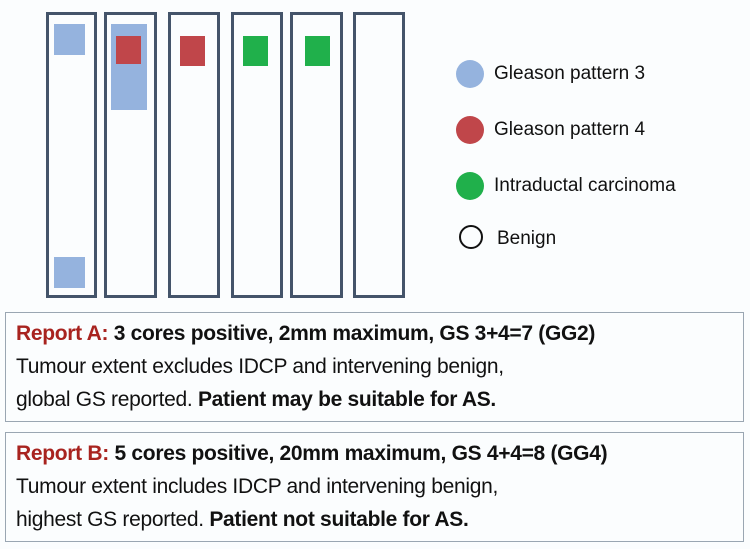 The width and height of the screenshot is (750, 549). What do you see at coordinates (339, 519) in the screenshot?
I see `report-conclusion: Patient not suitable for AS.` at bounding box center [339, 519].